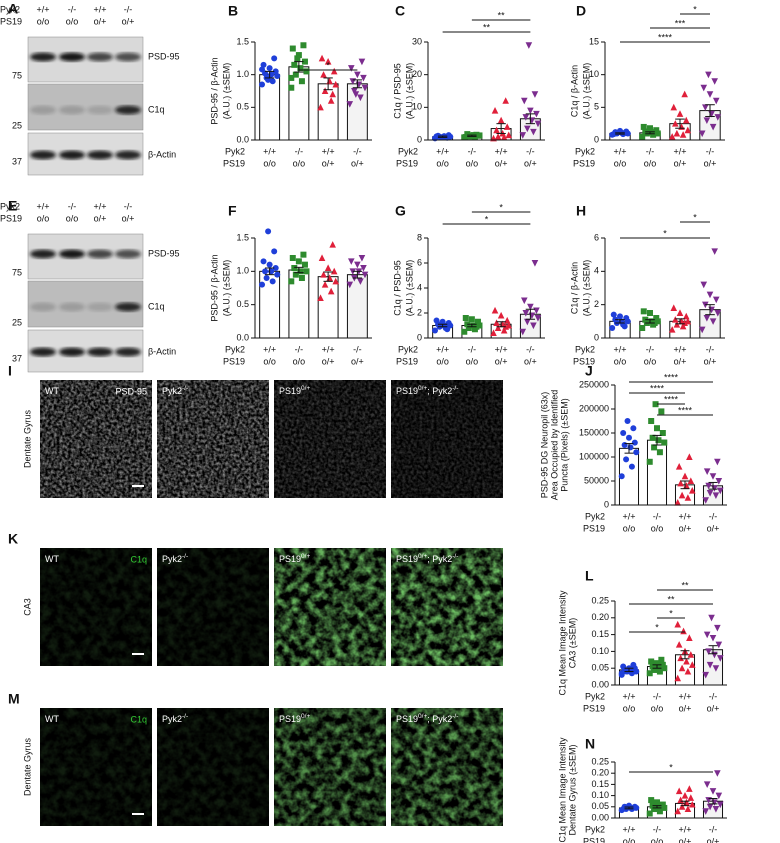 The image size is (780, 843). Describe the element at coordinates (596, 237) in the screenshot. I see `y-tick-label: 6` at that location.